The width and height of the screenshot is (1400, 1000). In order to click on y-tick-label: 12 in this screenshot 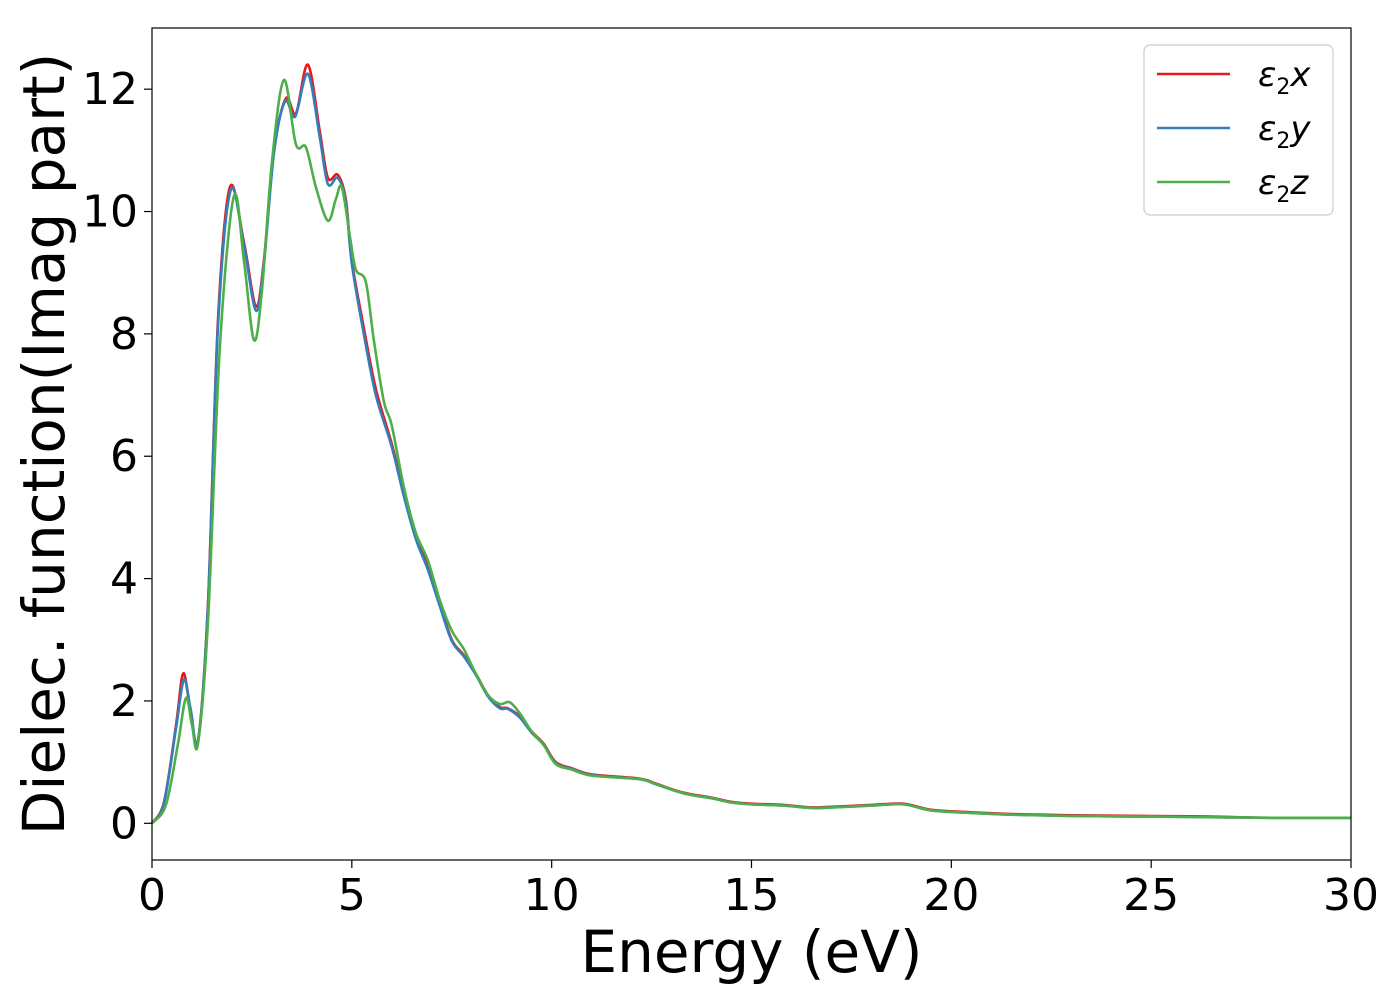, I will do `click(110, 89)`.